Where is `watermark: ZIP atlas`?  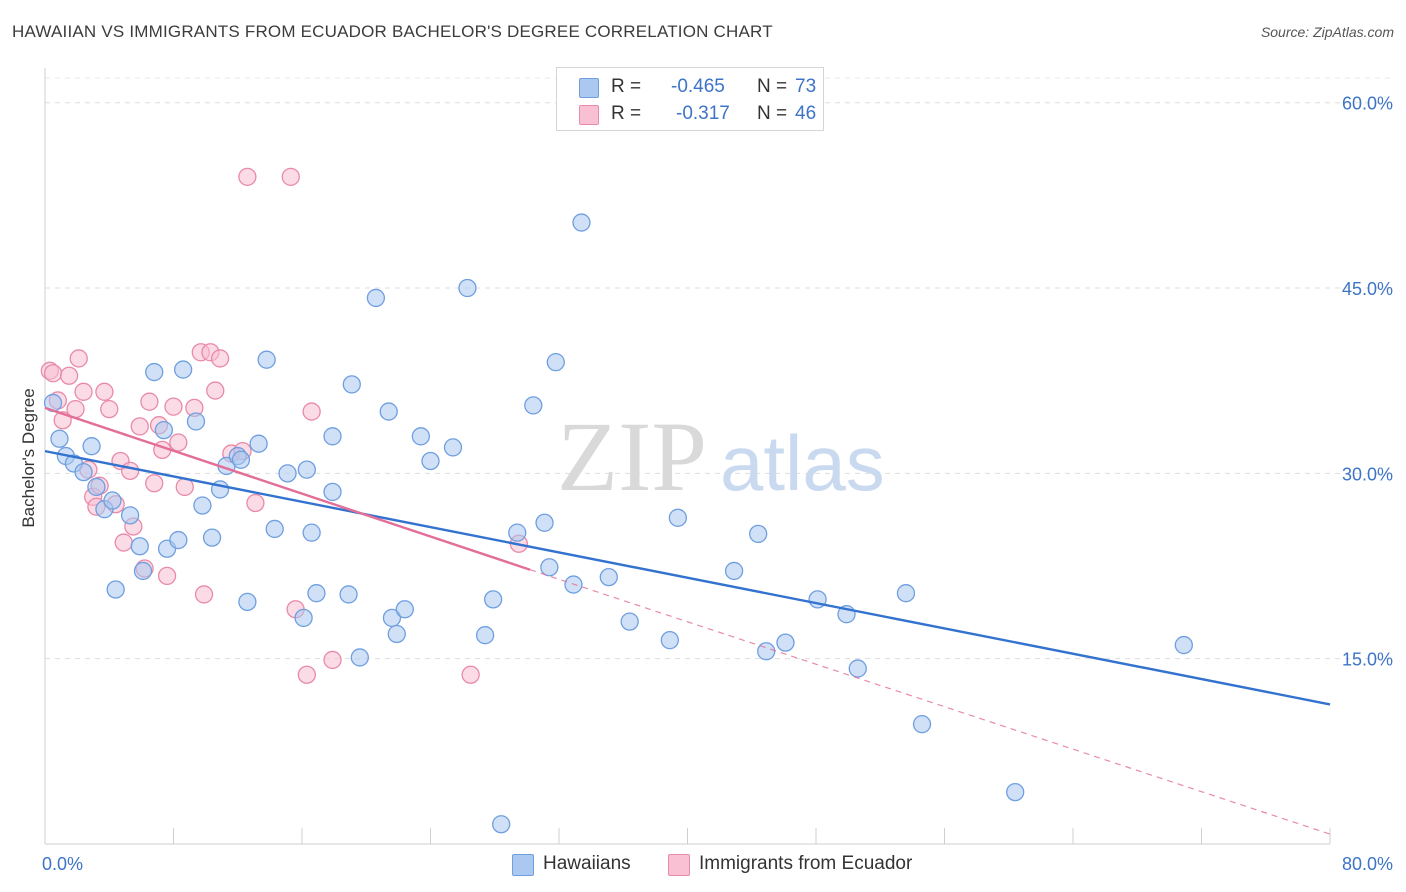
watermark: ZIP atlas is located at coordinates (721, 456).